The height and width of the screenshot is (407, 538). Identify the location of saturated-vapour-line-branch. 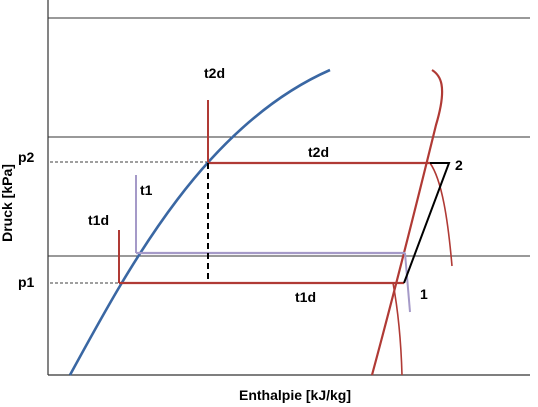
(441, 214).